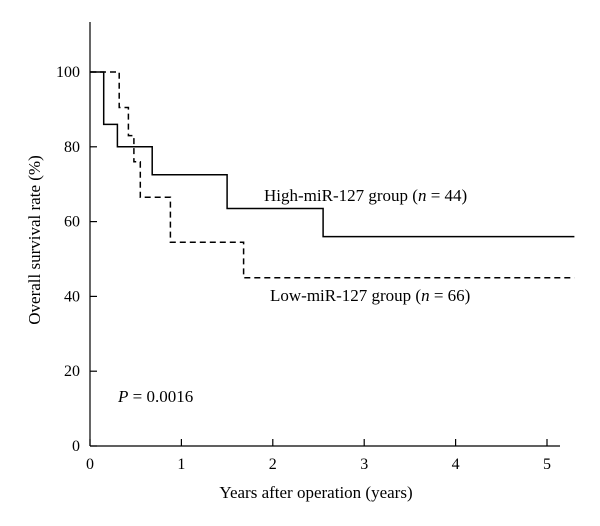 This screenshot has height=526, width=600. What do you see at coordinates (365, 195) in the screenshot?
I see `series-label-high: High-miR-127 group (n = 44)` at bounding box center [365, 195].